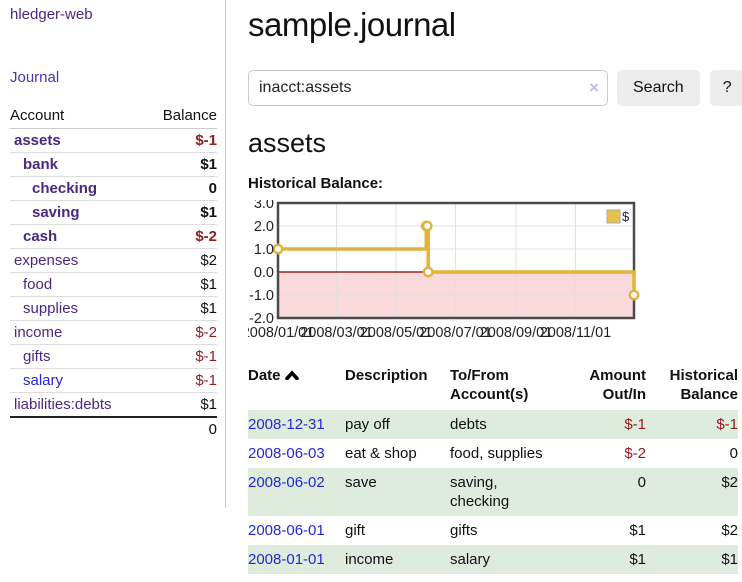 The width and height of the screenshot is (742, 582). I want to click on account-link-cash: cash, so click(40, 236).